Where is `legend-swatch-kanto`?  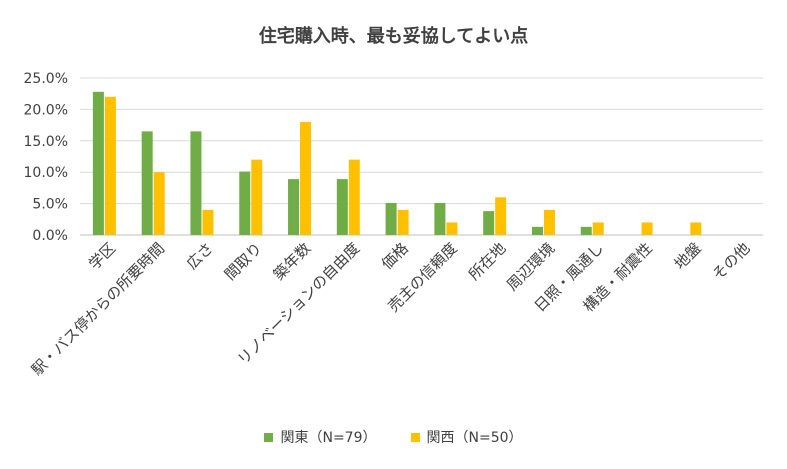 legend-swatch-kanto is located at coordinates (269, 437).